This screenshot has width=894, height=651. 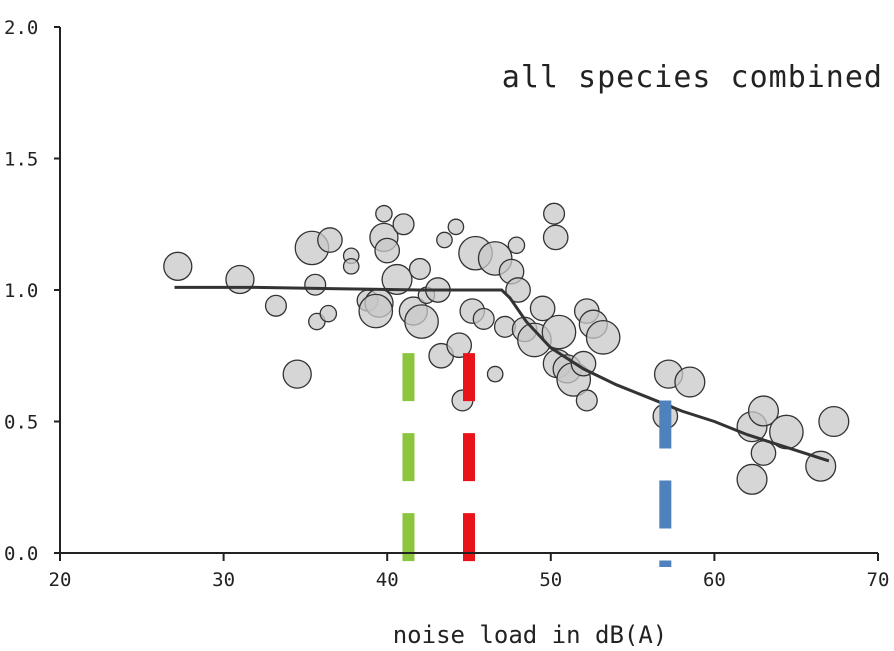 I want to click on x-axis-ticks: 20 30 40 50 60 70, so click(x=469, y=572).